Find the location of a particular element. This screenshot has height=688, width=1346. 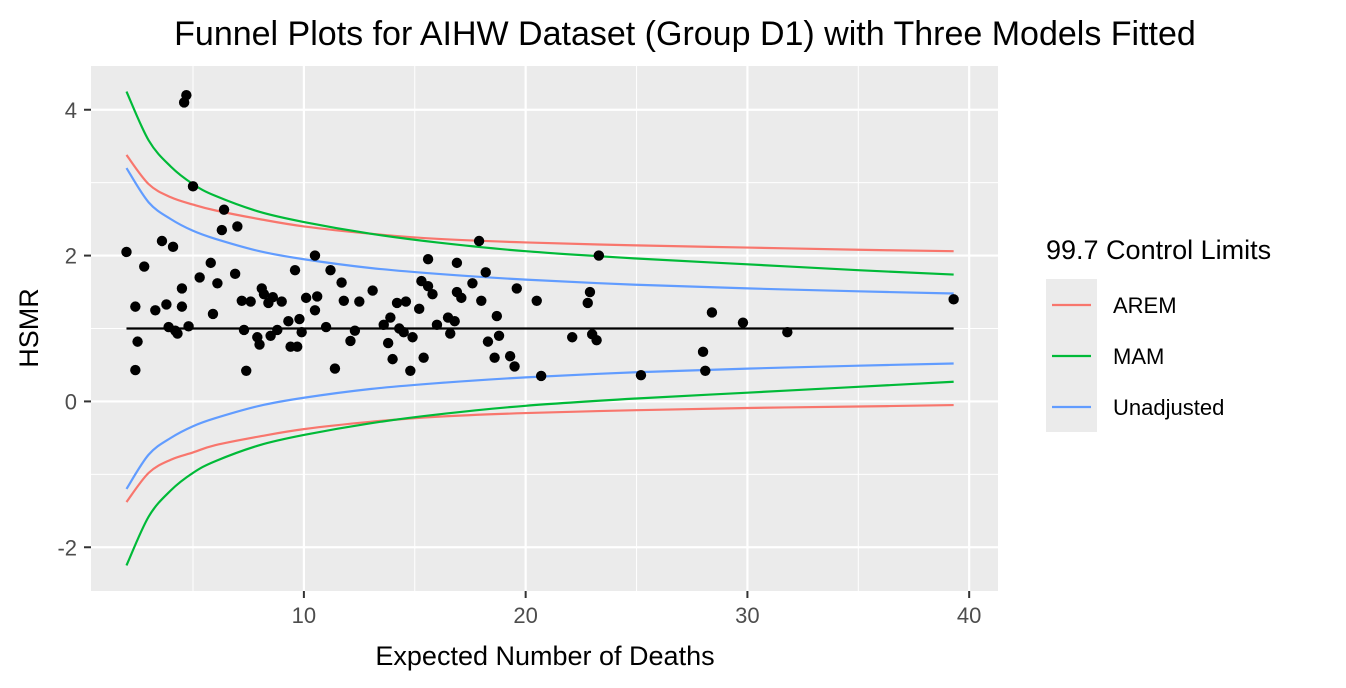

legend: 99.7 Control Limits AREM MAM Unadjusted is located at coordinates (1158, 333).